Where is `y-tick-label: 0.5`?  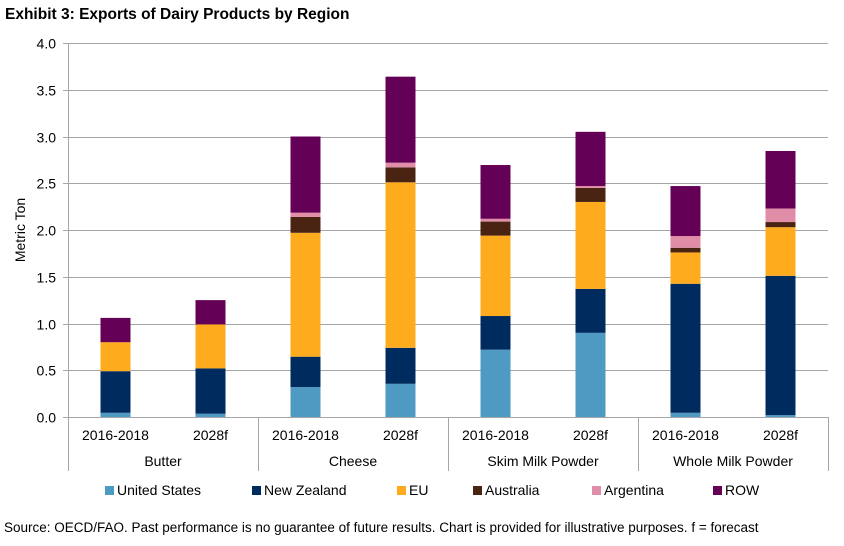
y-tick-label: 0.5 is located at coordinates (47, 371).